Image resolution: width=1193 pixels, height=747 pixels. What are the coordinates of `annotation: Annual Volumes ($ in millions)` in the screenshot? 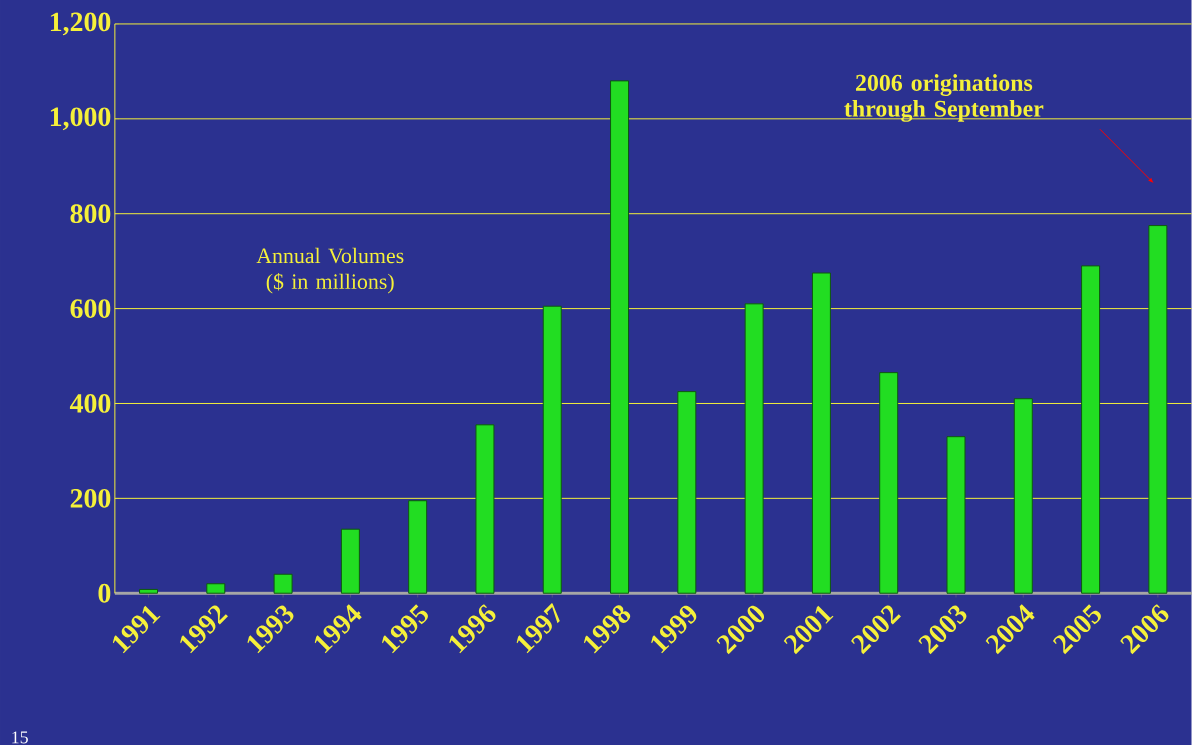 It's located at (330, 270).